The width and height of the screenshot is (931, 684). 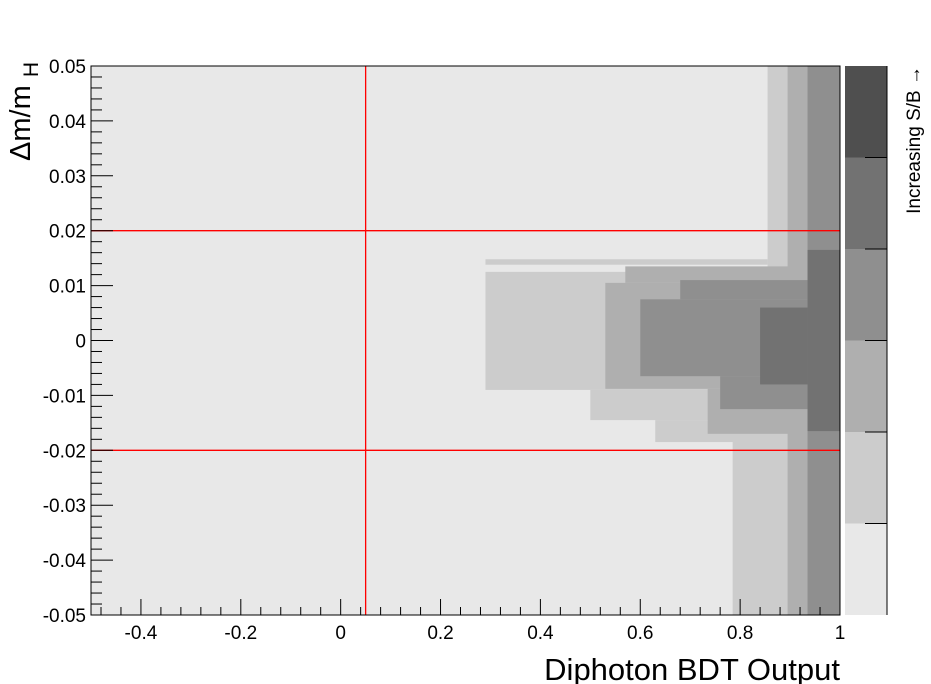 What do you see at coordinates (740, 633) in the screenshot?
I see `x-tick-label: 0.8` at bounding box center [740, 633].